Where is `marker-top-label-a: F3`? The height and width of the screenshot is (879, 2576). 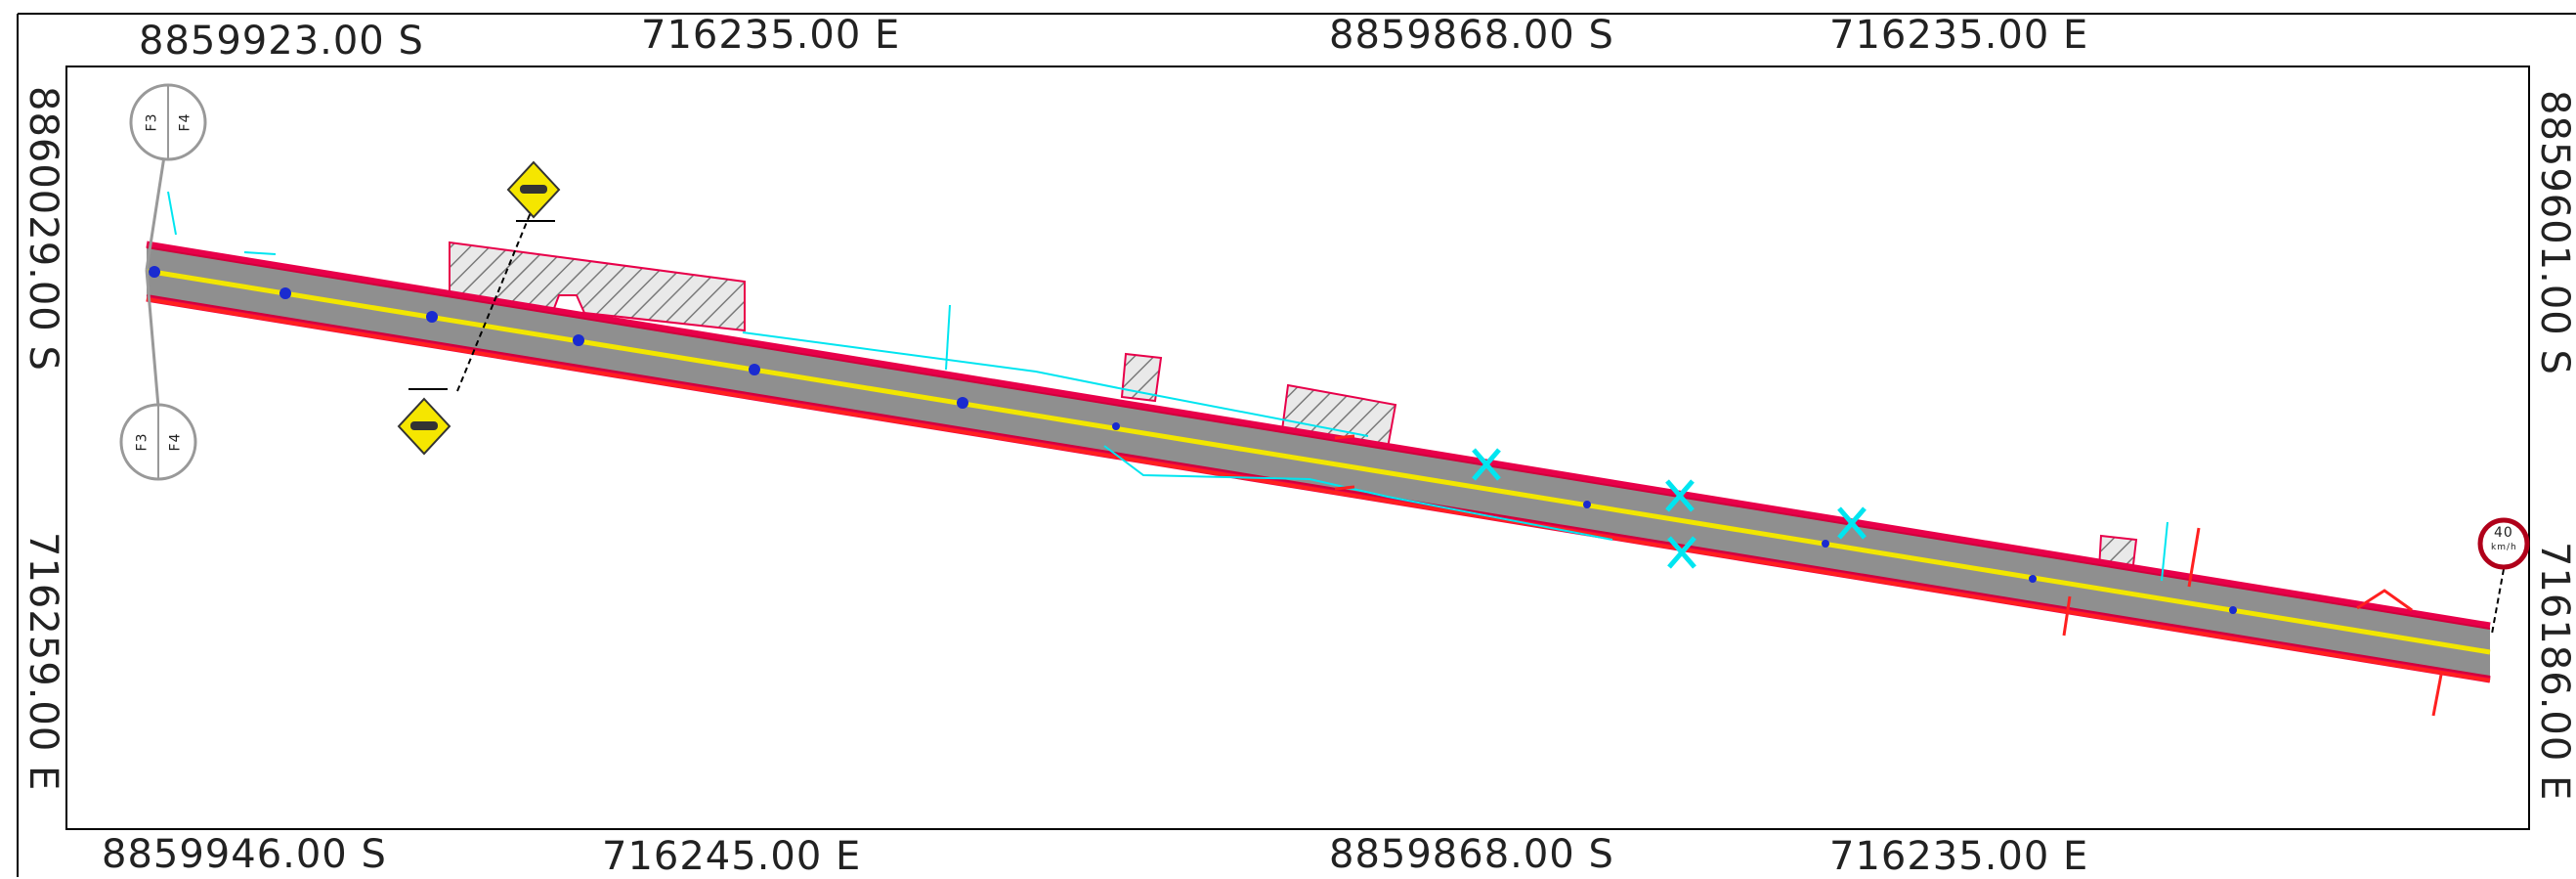 marker-top-label-a: F3 is located at coordinates (152, 122).